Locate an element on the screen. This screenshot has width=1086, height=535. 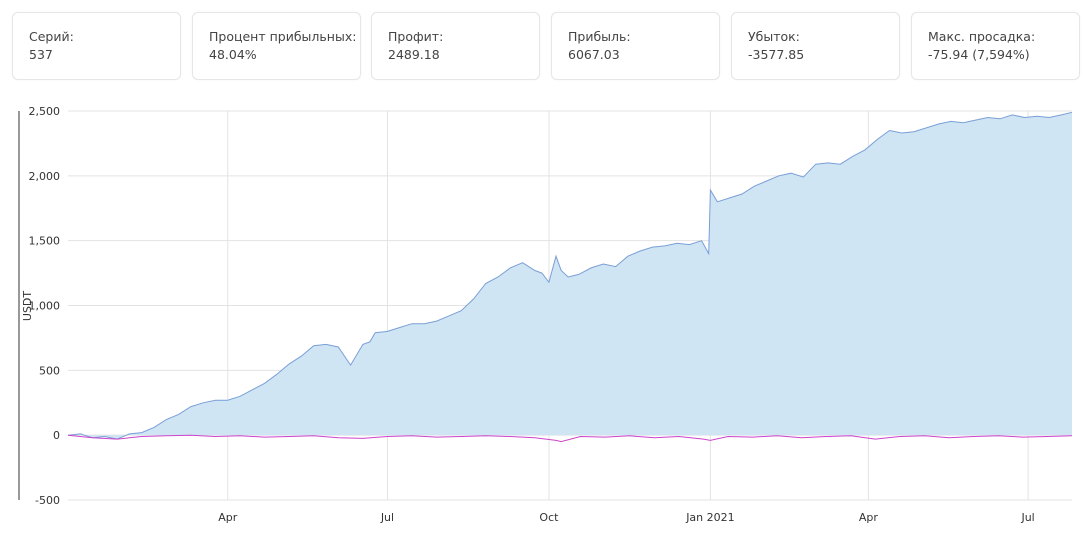
y-axis-label: USDT is located at coordinates (27, 306).